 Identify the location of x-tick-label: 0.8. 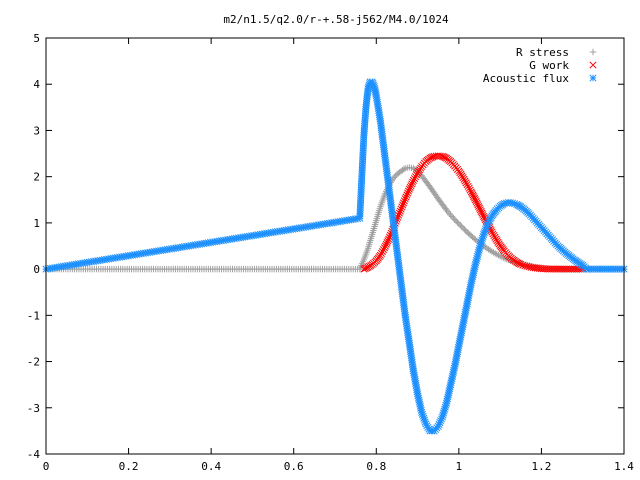
(376, 466).